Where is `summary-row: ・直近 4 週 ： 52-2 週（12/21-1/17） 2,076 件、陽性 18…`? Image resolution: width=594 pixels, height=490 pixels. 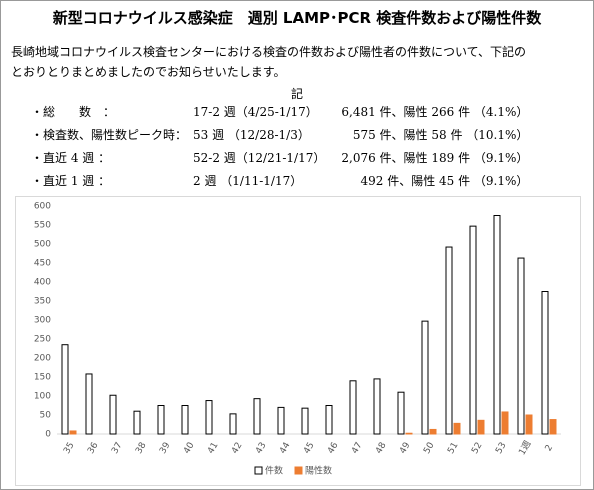
summary-row: ・直近 4 週 ： 52-2 週（12/21-1/17） 2,076 件、陽性 18… is located at coordinates (282, 158).